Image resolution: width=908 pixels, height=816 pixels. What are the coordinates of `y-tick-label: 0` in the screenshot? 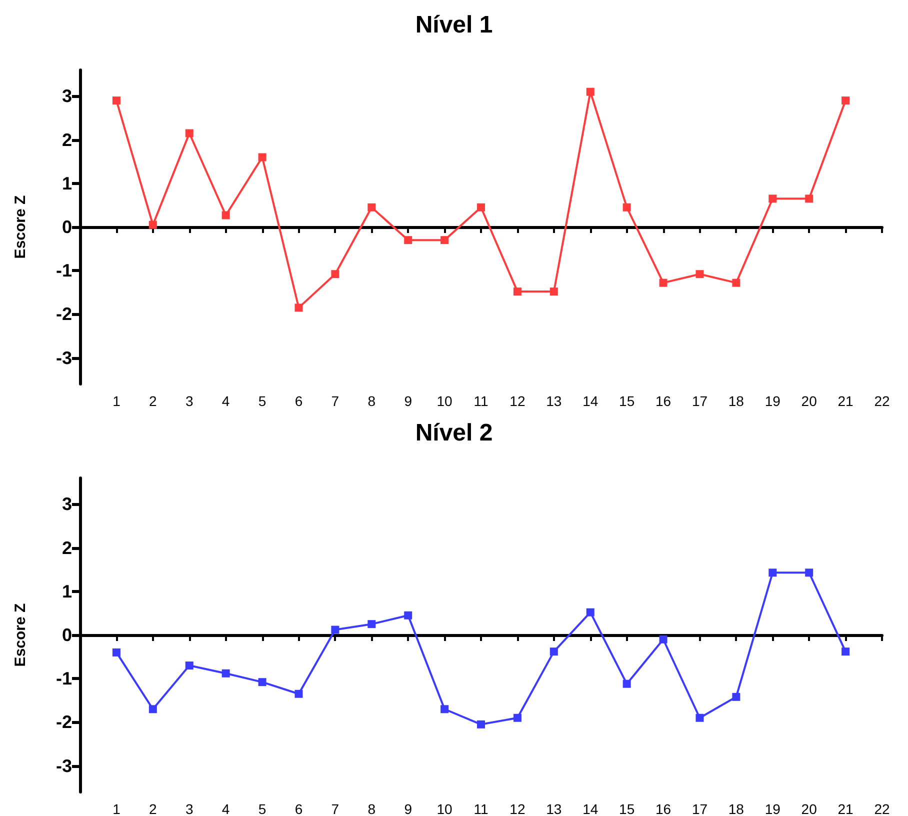 It's located at (67, 635).